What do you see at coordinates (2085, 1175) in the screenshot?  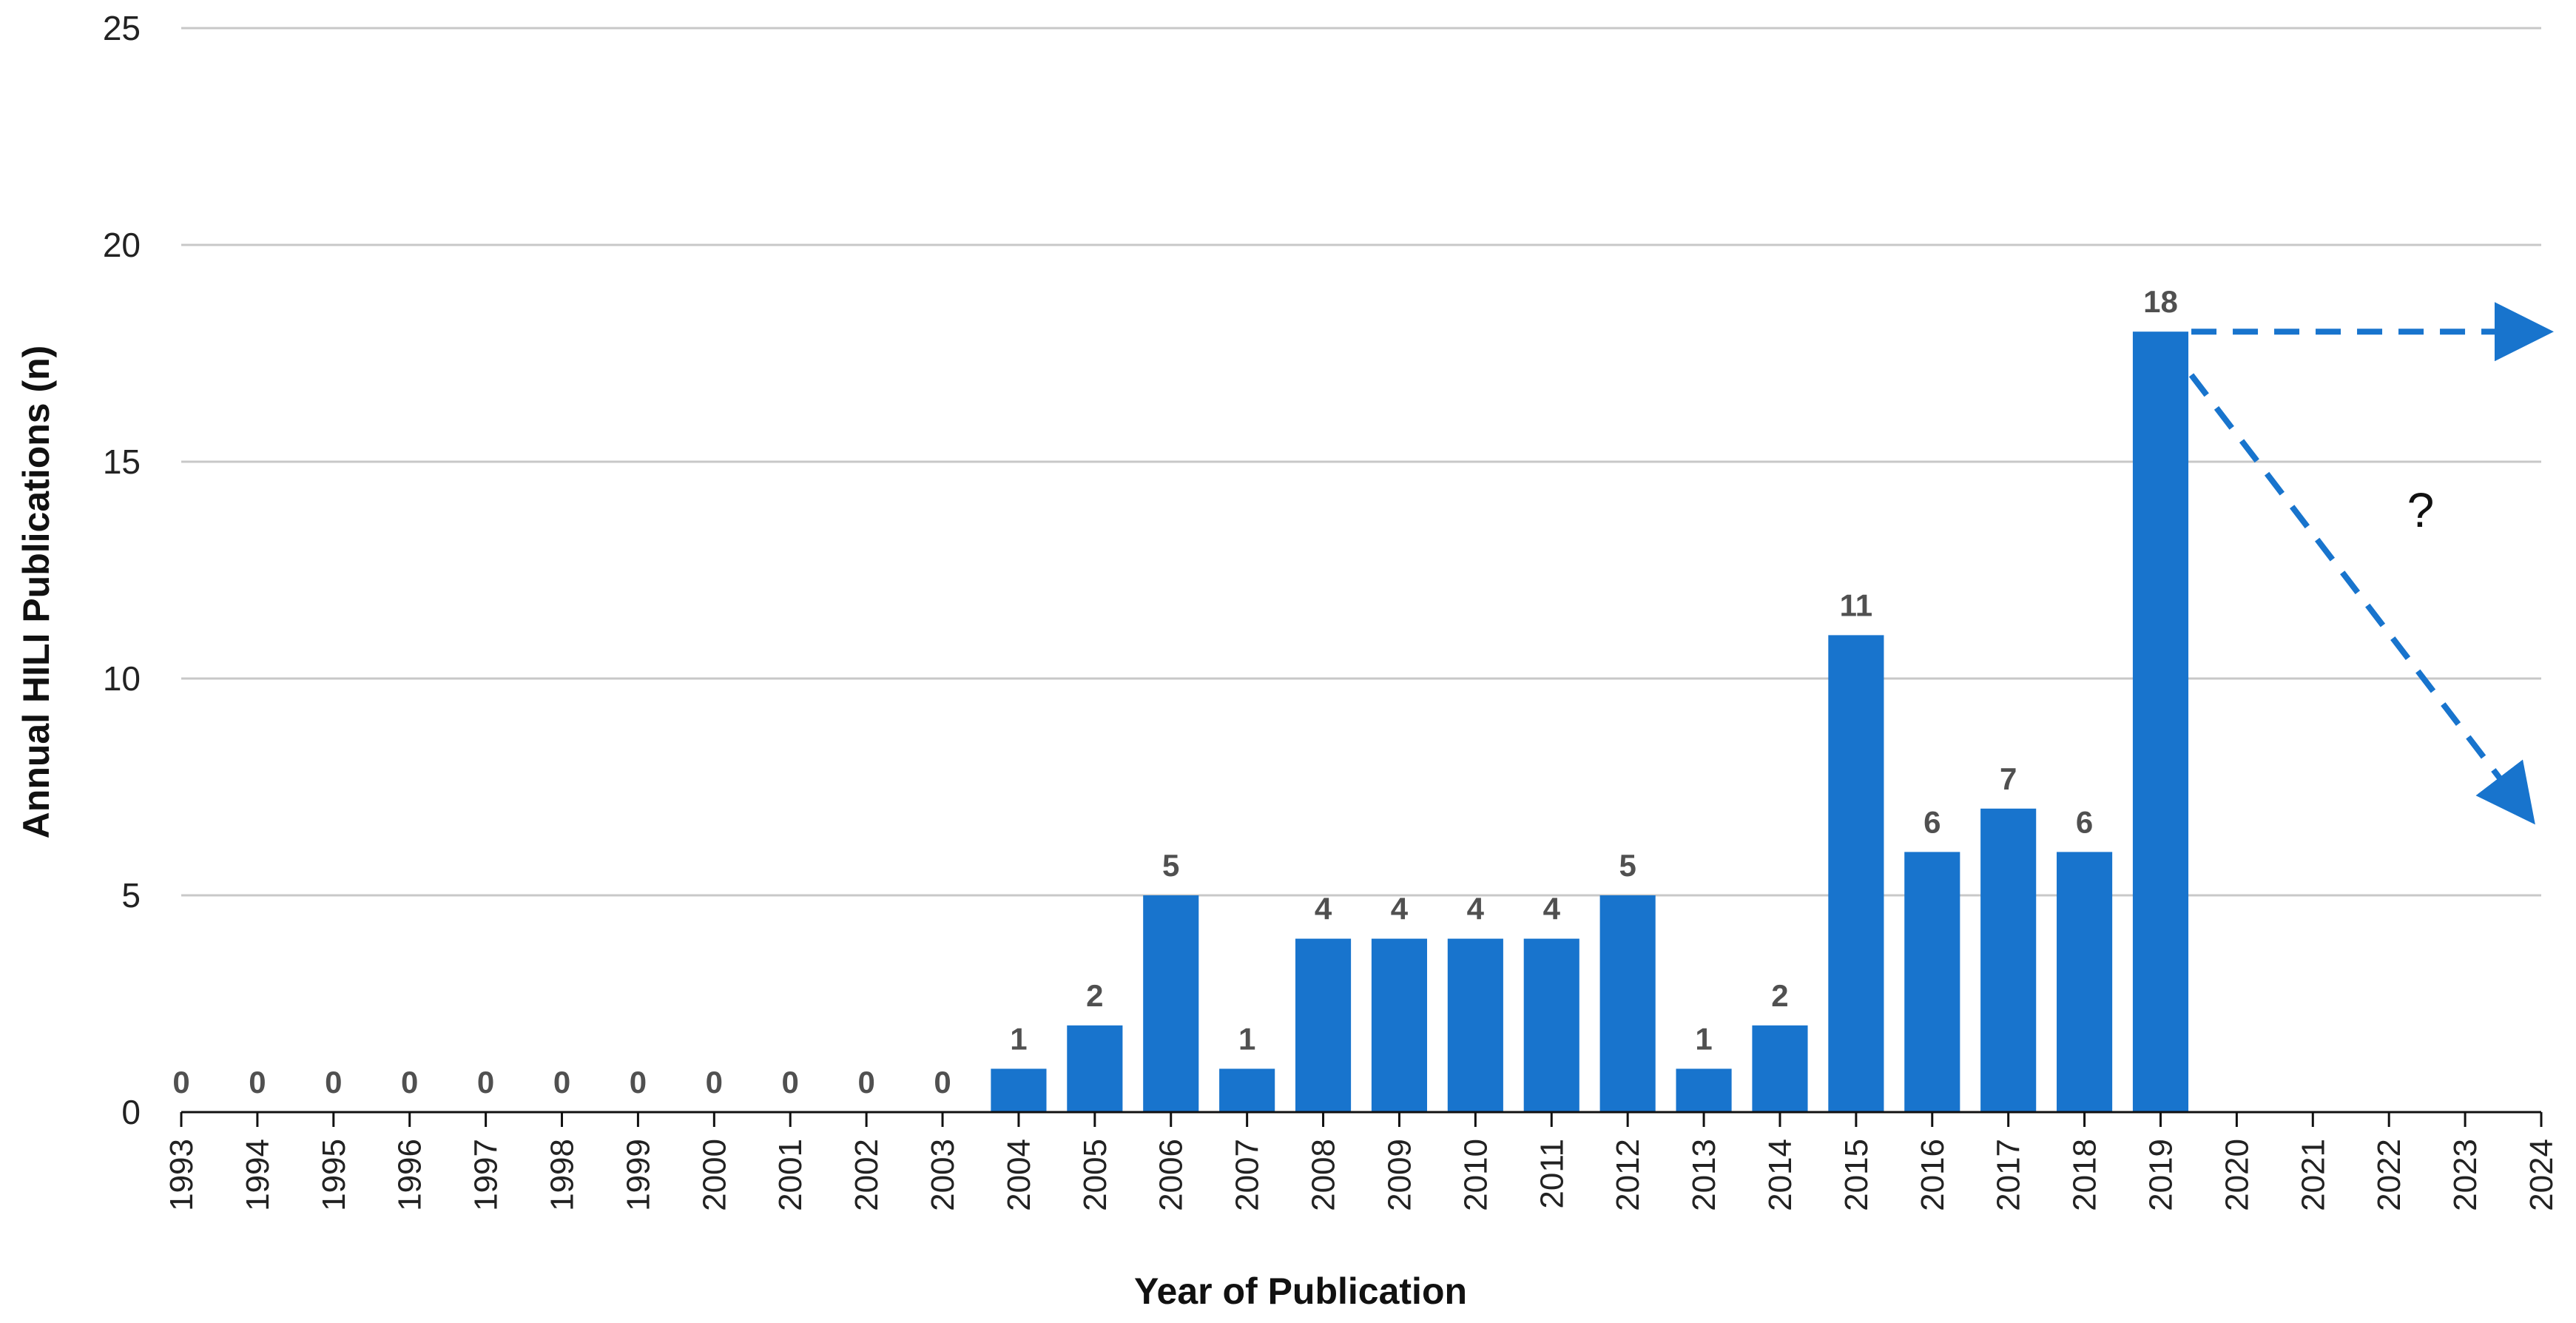 I see `x-tick-label-2018: 2018` at bounding box center [2085, 1175].